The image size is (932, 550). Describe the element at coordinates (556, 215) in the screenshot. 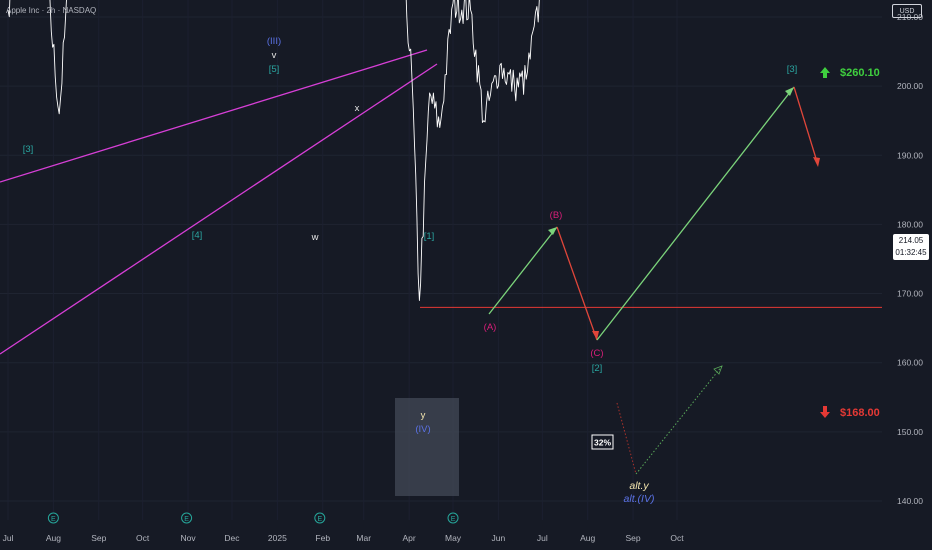

I see `wave-label: (B)` at that location.